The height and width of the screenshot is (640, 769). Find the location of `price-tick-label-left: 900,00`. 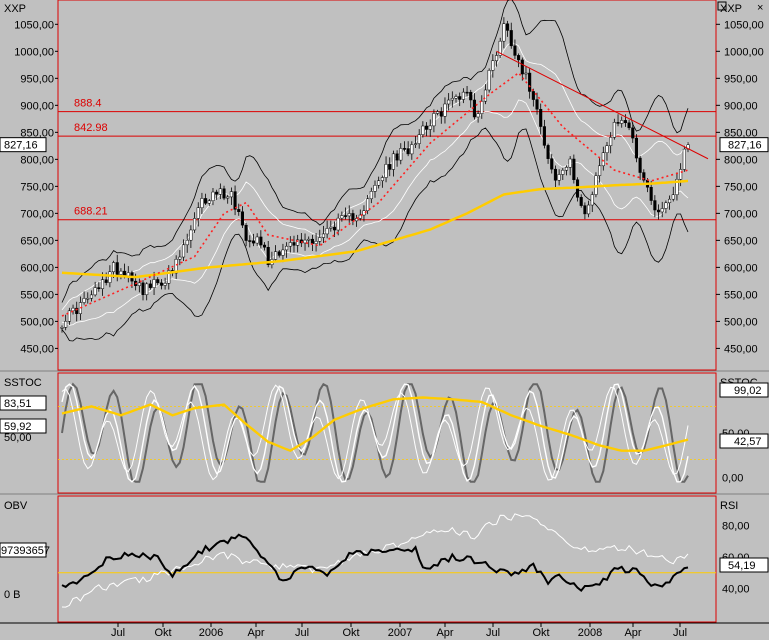

price-tick-label-left: 900,00 is located at coordinates (37, 106).